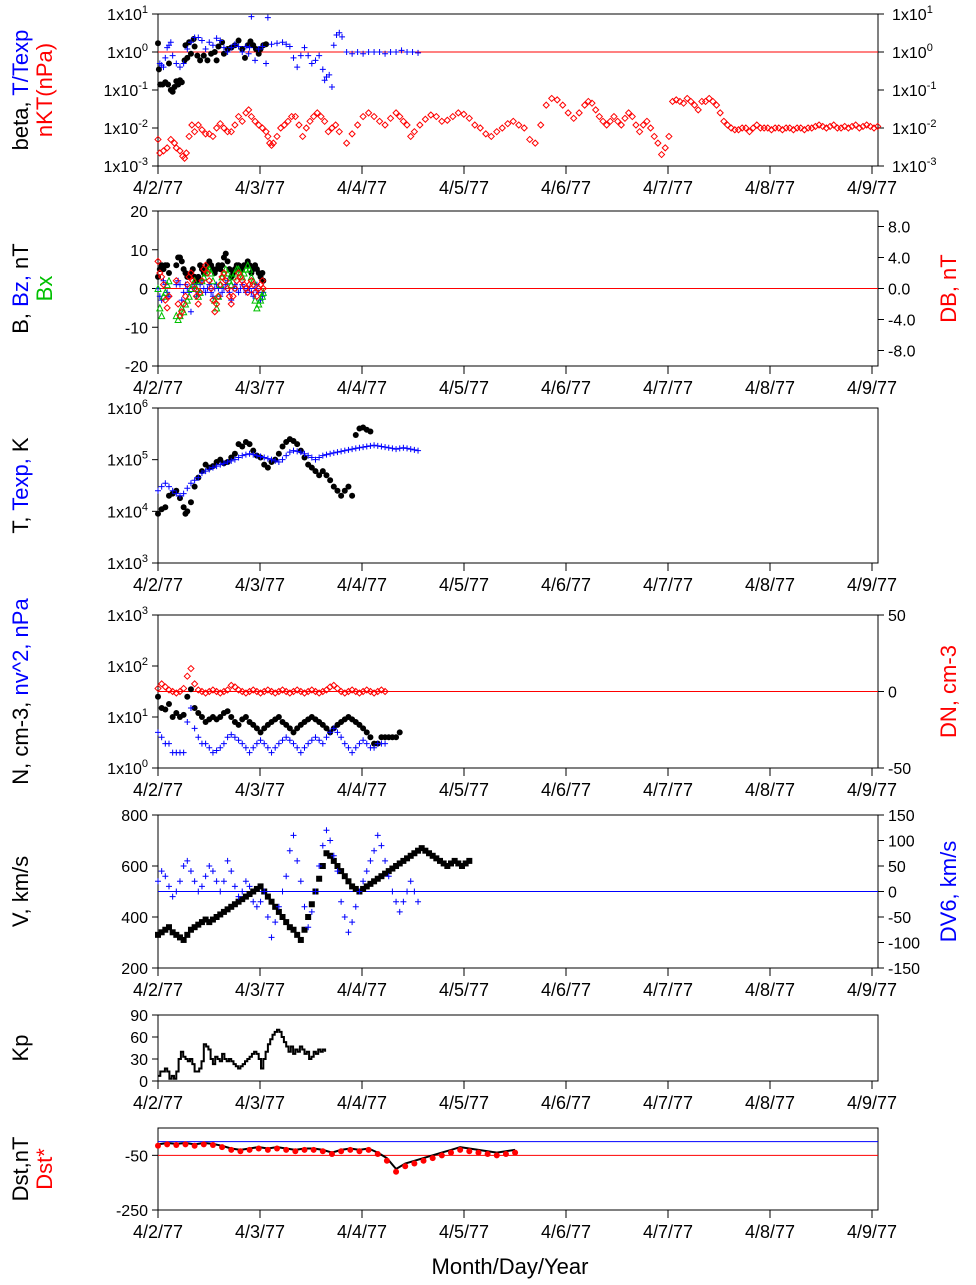  What do you see at coordinates (20, 1048) in the screenshot?
I see `panel-5-ylabel: Kp` at bounding box center [20, 1048].